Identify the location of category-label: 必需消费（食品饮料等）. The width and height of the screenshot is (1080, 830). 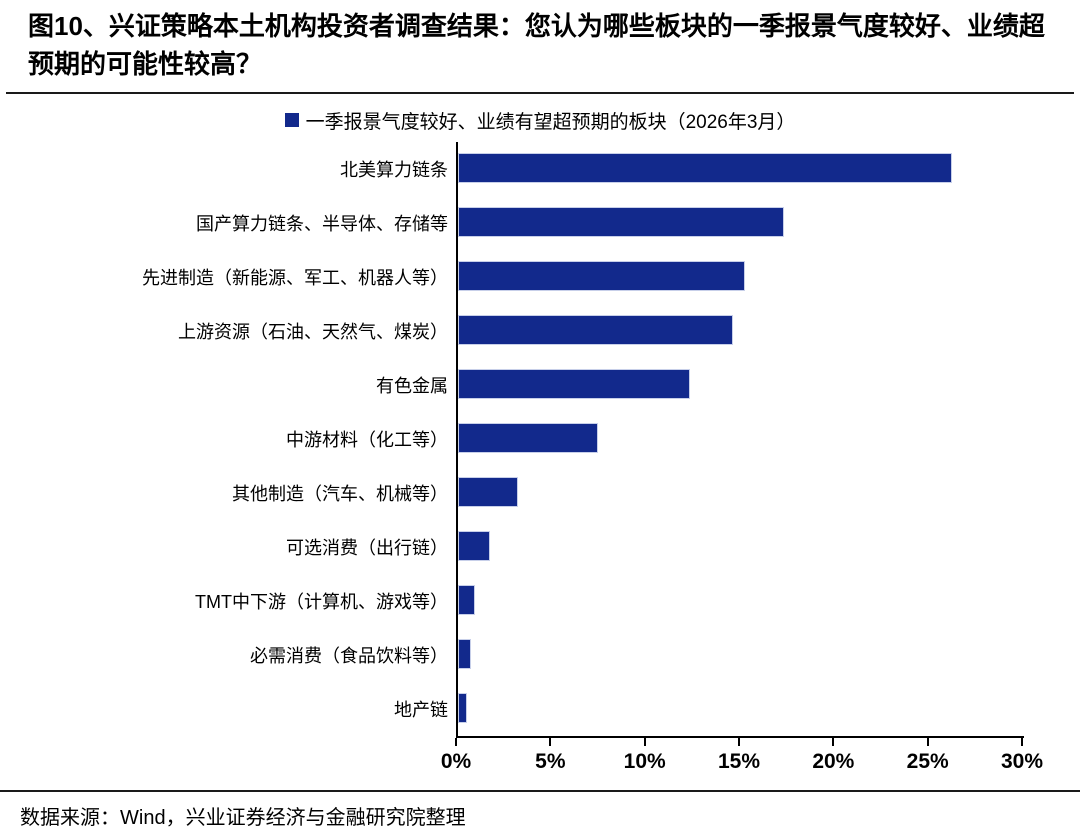
(349, 656).